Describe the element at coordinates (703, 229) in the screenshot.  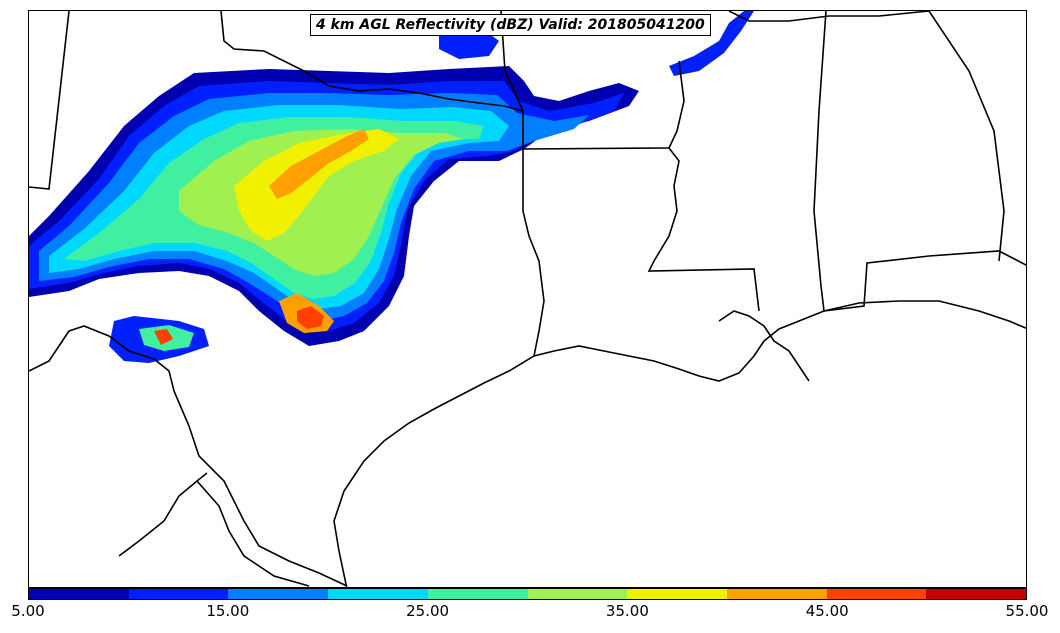
I see `border-la-ms` at that location.